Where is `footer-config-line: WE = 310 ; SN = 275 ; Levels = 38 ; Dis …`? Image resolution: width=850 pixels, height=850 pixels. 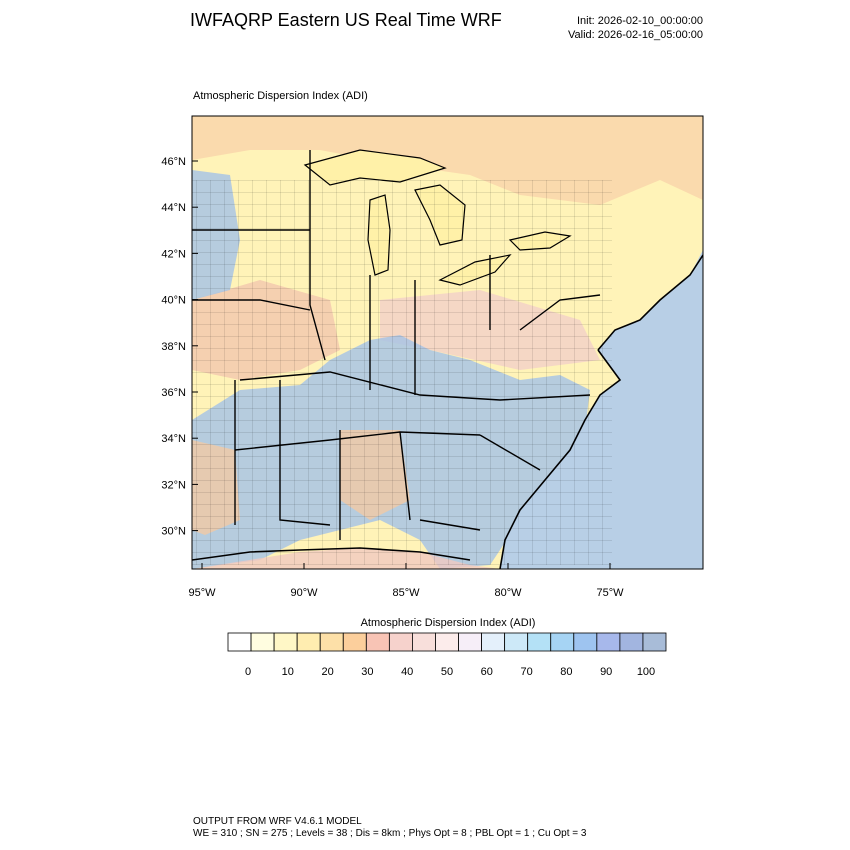
footer-config-line: WE = 310 ; SN = 275 ; Levels = 38 ; Dis … is located at coordinates (390, 833).